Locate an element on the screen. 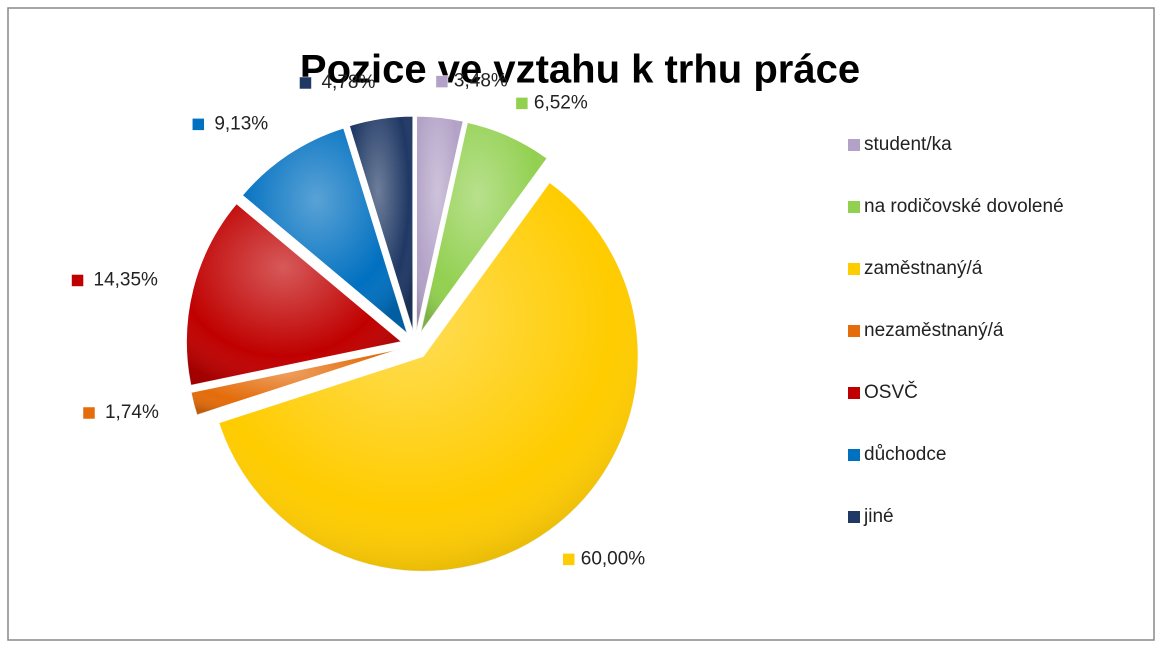 Image resolution: width=1162 pixels, height=648 pixels. legend-label: na rodičovské dovolené is located at coordinates (964, 206).